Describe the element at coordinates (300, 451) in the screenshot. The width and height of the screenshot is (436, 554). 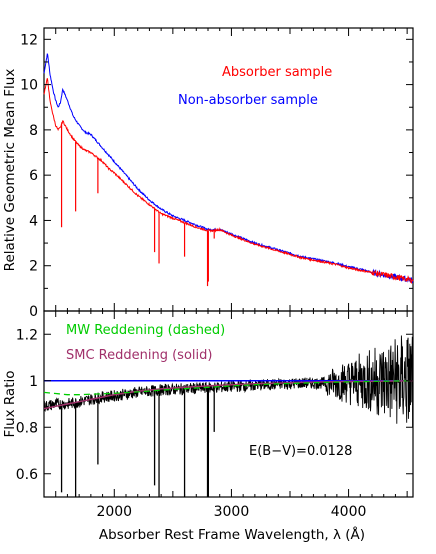
I see `annotation-ebv: E(B−V)=0.0128` at that location.